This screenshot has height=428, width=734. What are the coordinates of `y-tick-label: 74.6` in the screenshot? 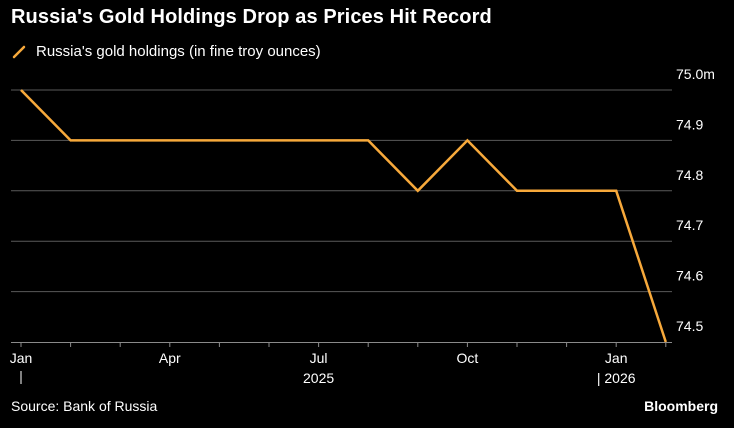 It's located at (689, 276).